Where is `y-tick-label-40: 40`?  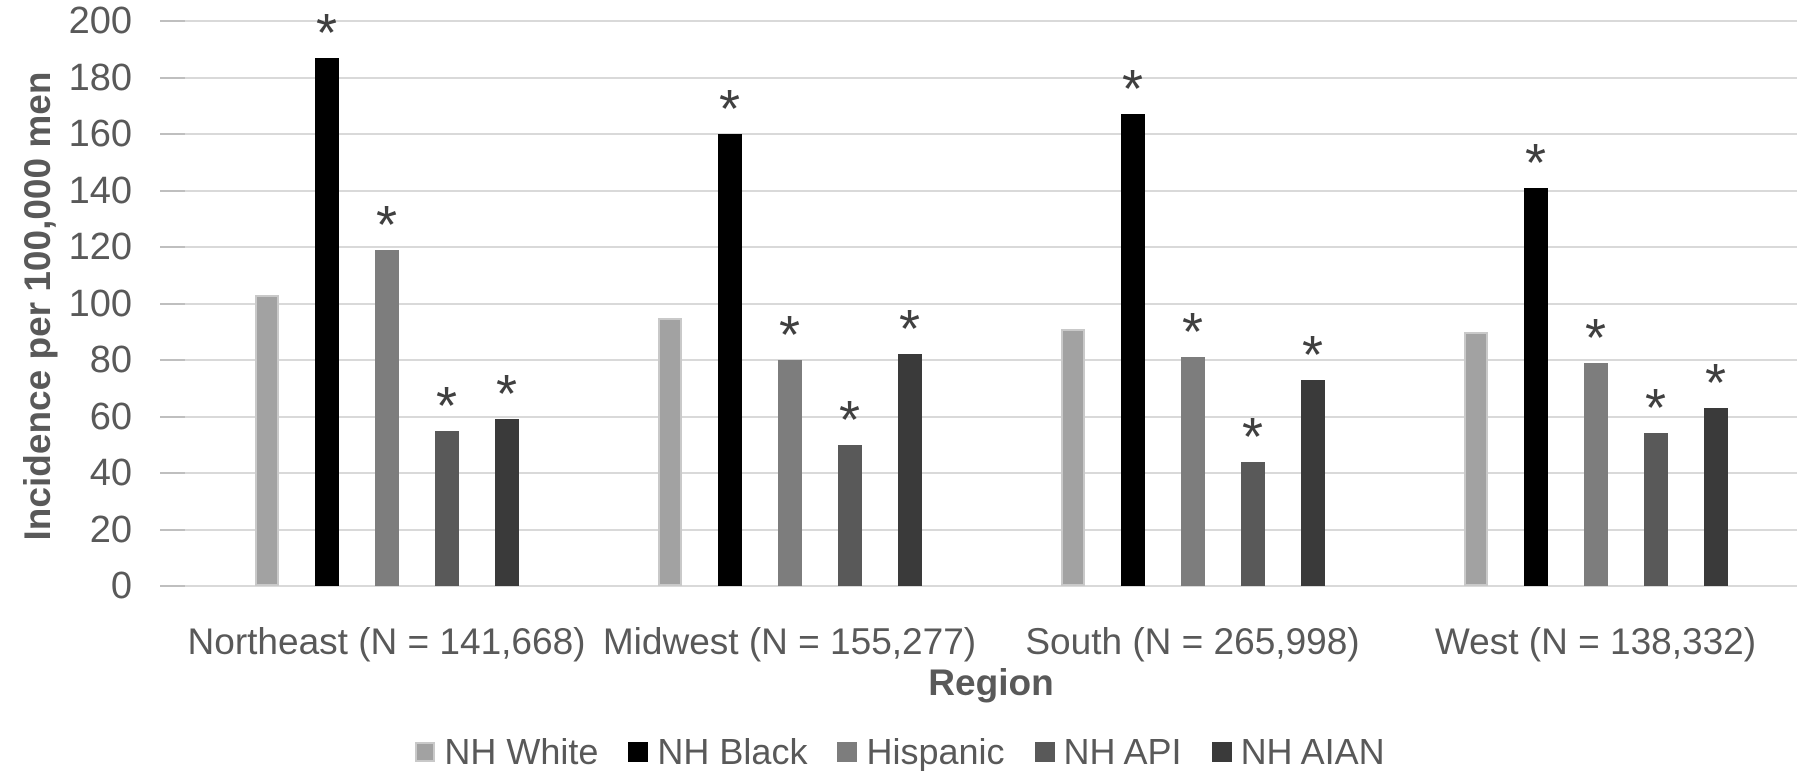
y-tick-label-40: 40 is located at coordinates (110, 473).